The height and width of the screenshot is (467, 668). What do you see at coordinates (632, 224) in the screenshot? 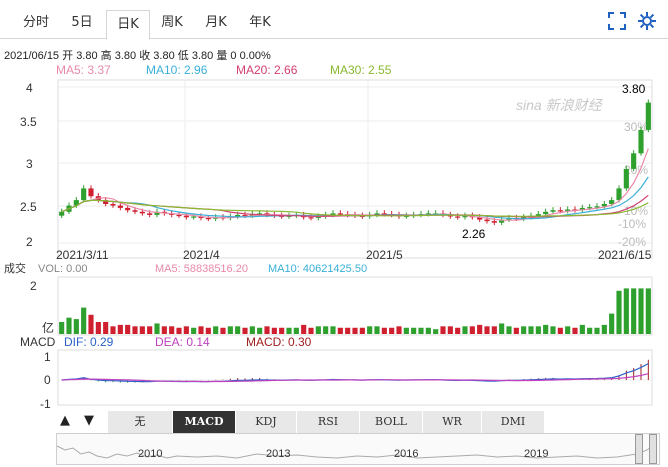
I see `pct-tick-neg10: -10%` at bounding box center [632, 224].